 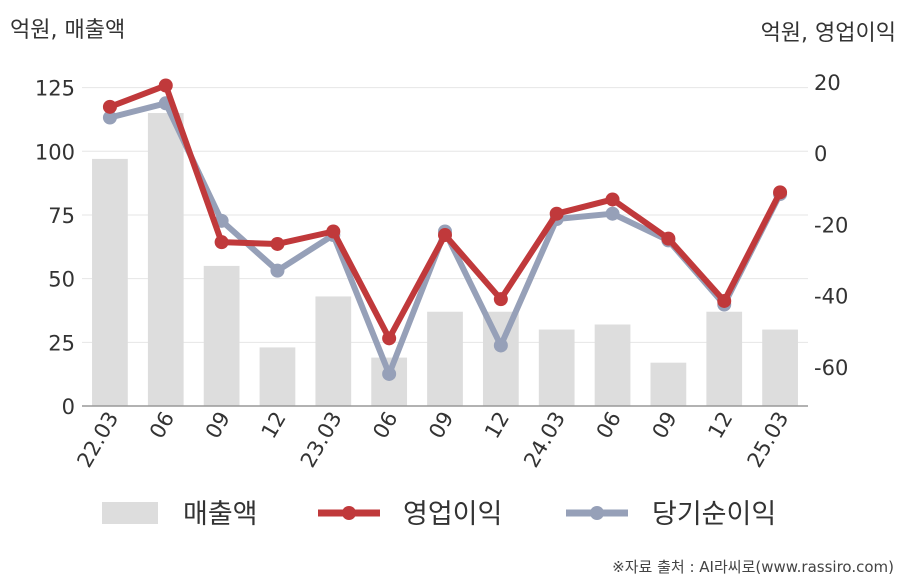 What do you see at coordinates (828, 33) in the screenshot?
I see `right-axis-title: 억원, 영업이익` at bounding box center [828, 33].